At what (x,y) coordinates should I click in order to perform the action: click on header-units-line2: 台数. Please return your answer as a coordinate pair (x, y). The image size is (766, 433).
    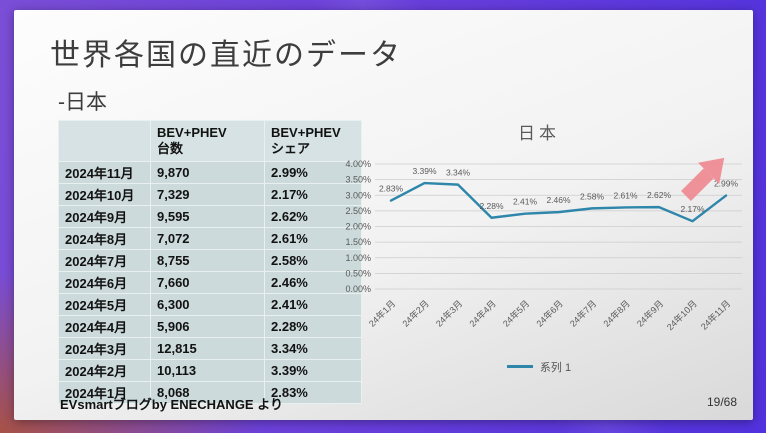
    Looking at the image, I should click on (170, 148).